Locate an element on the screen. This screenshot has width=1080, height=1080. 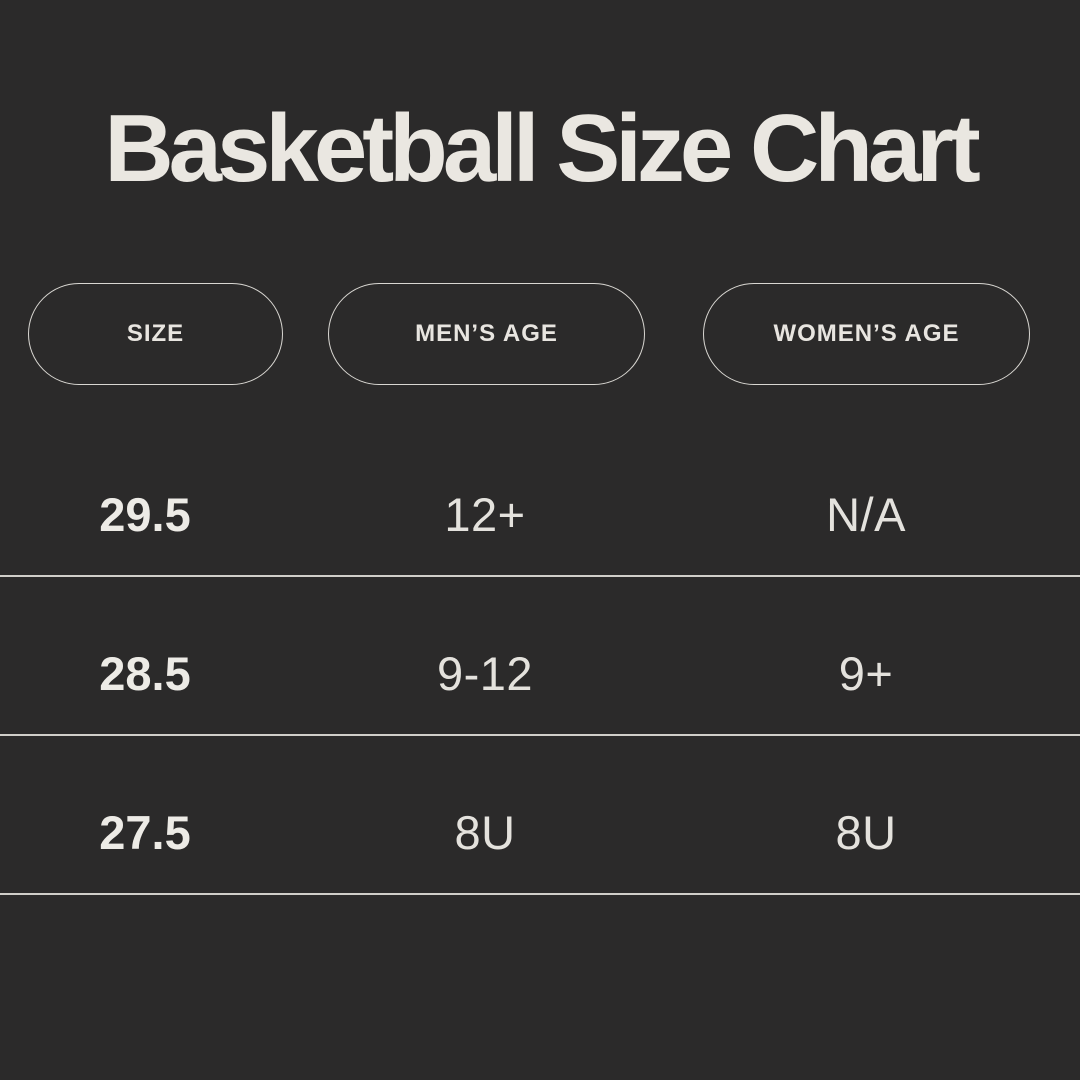
cell-mens-age: 8U is located at coordinates (485, 832).